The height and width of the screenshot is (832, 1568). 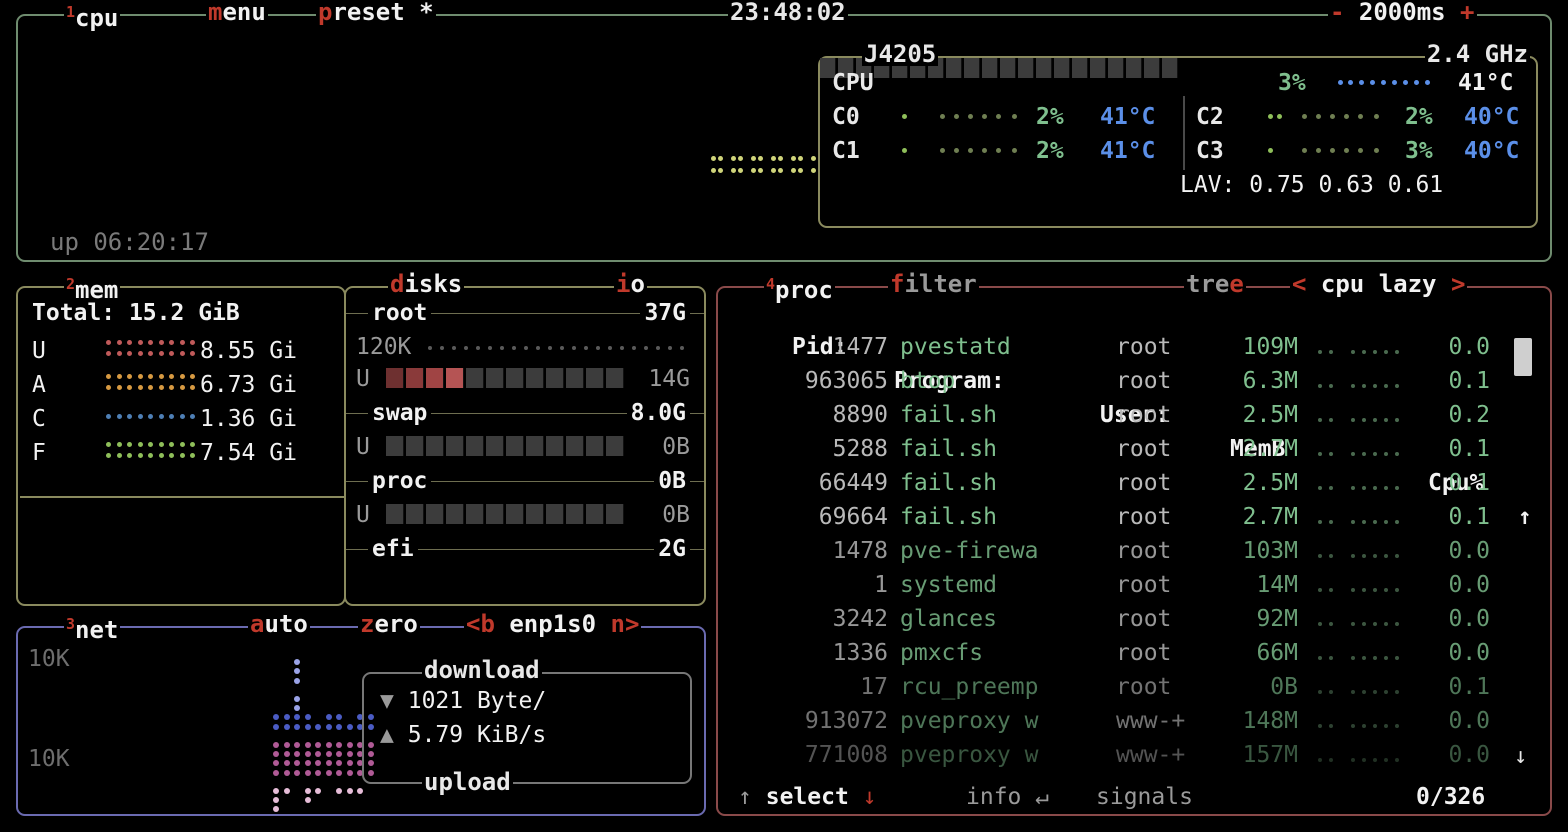 I want to click on interval-minus-button: -, so click(x=1337, y=13).